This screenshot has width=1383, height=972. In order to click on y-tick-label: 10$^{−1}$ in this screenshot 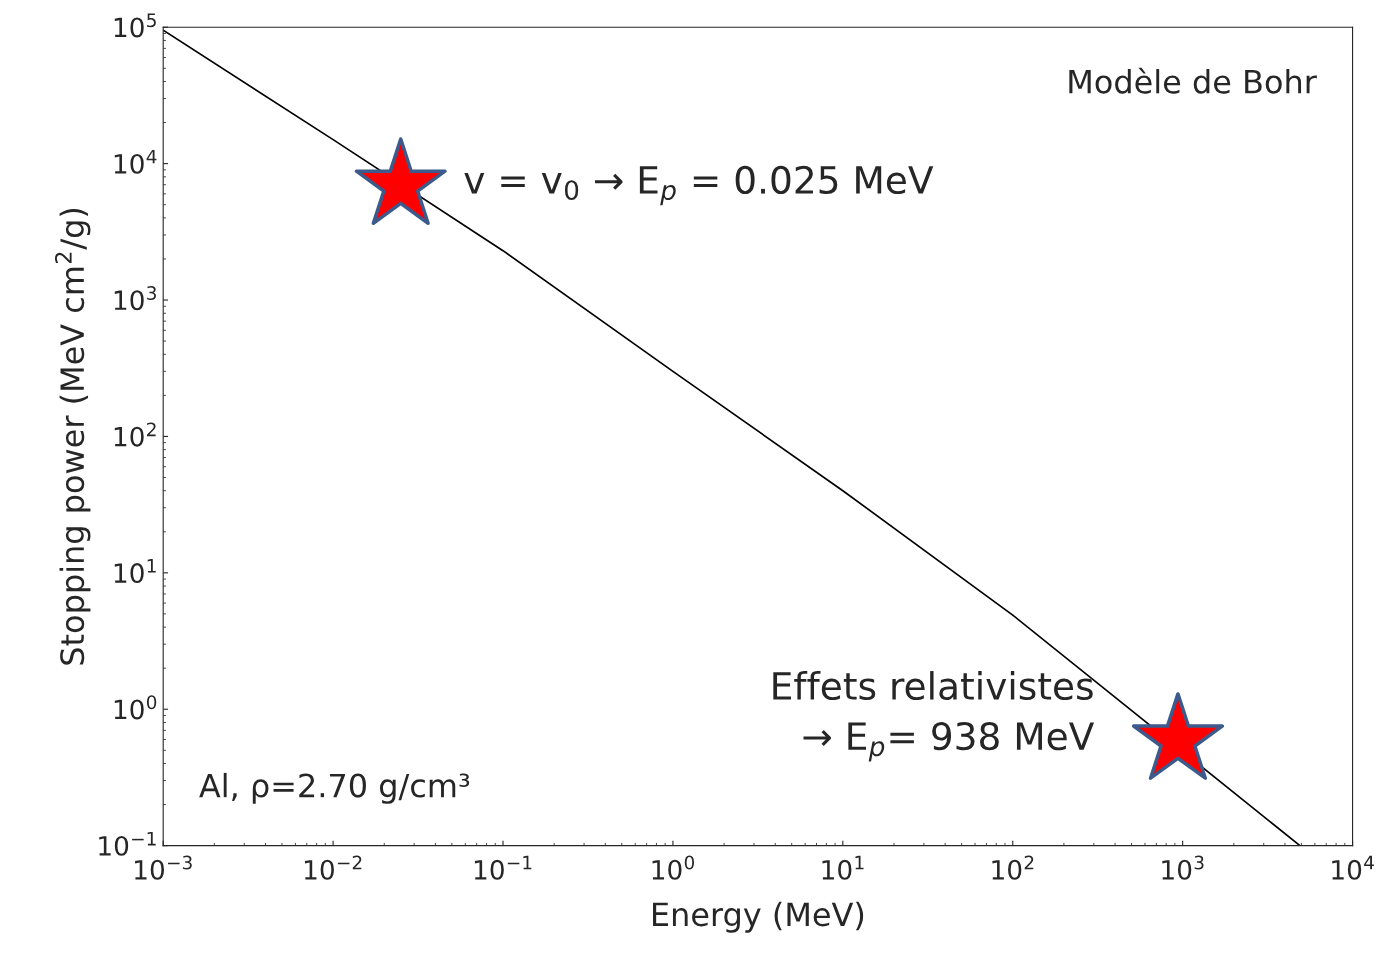, I will do `click(127, 843)`.